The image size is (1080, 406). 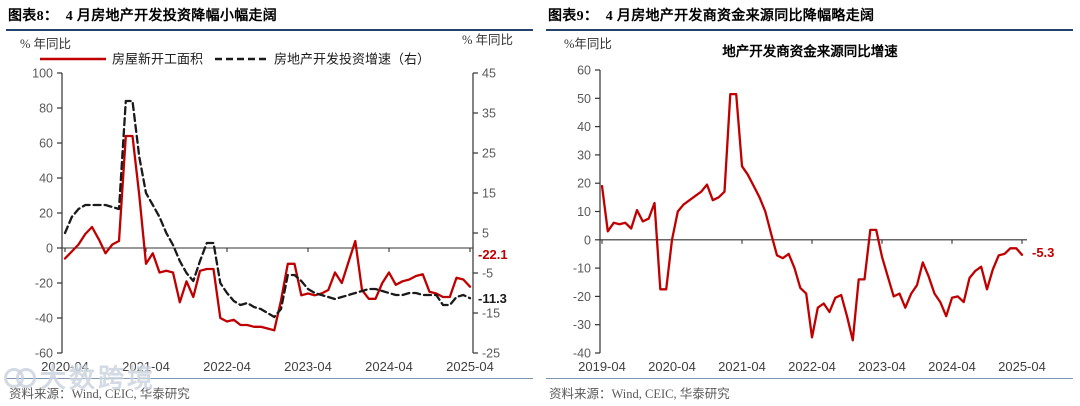 I want to click on chart-inner-title: 地产开发商资金来源同比增速, so click(x=810, y=51).